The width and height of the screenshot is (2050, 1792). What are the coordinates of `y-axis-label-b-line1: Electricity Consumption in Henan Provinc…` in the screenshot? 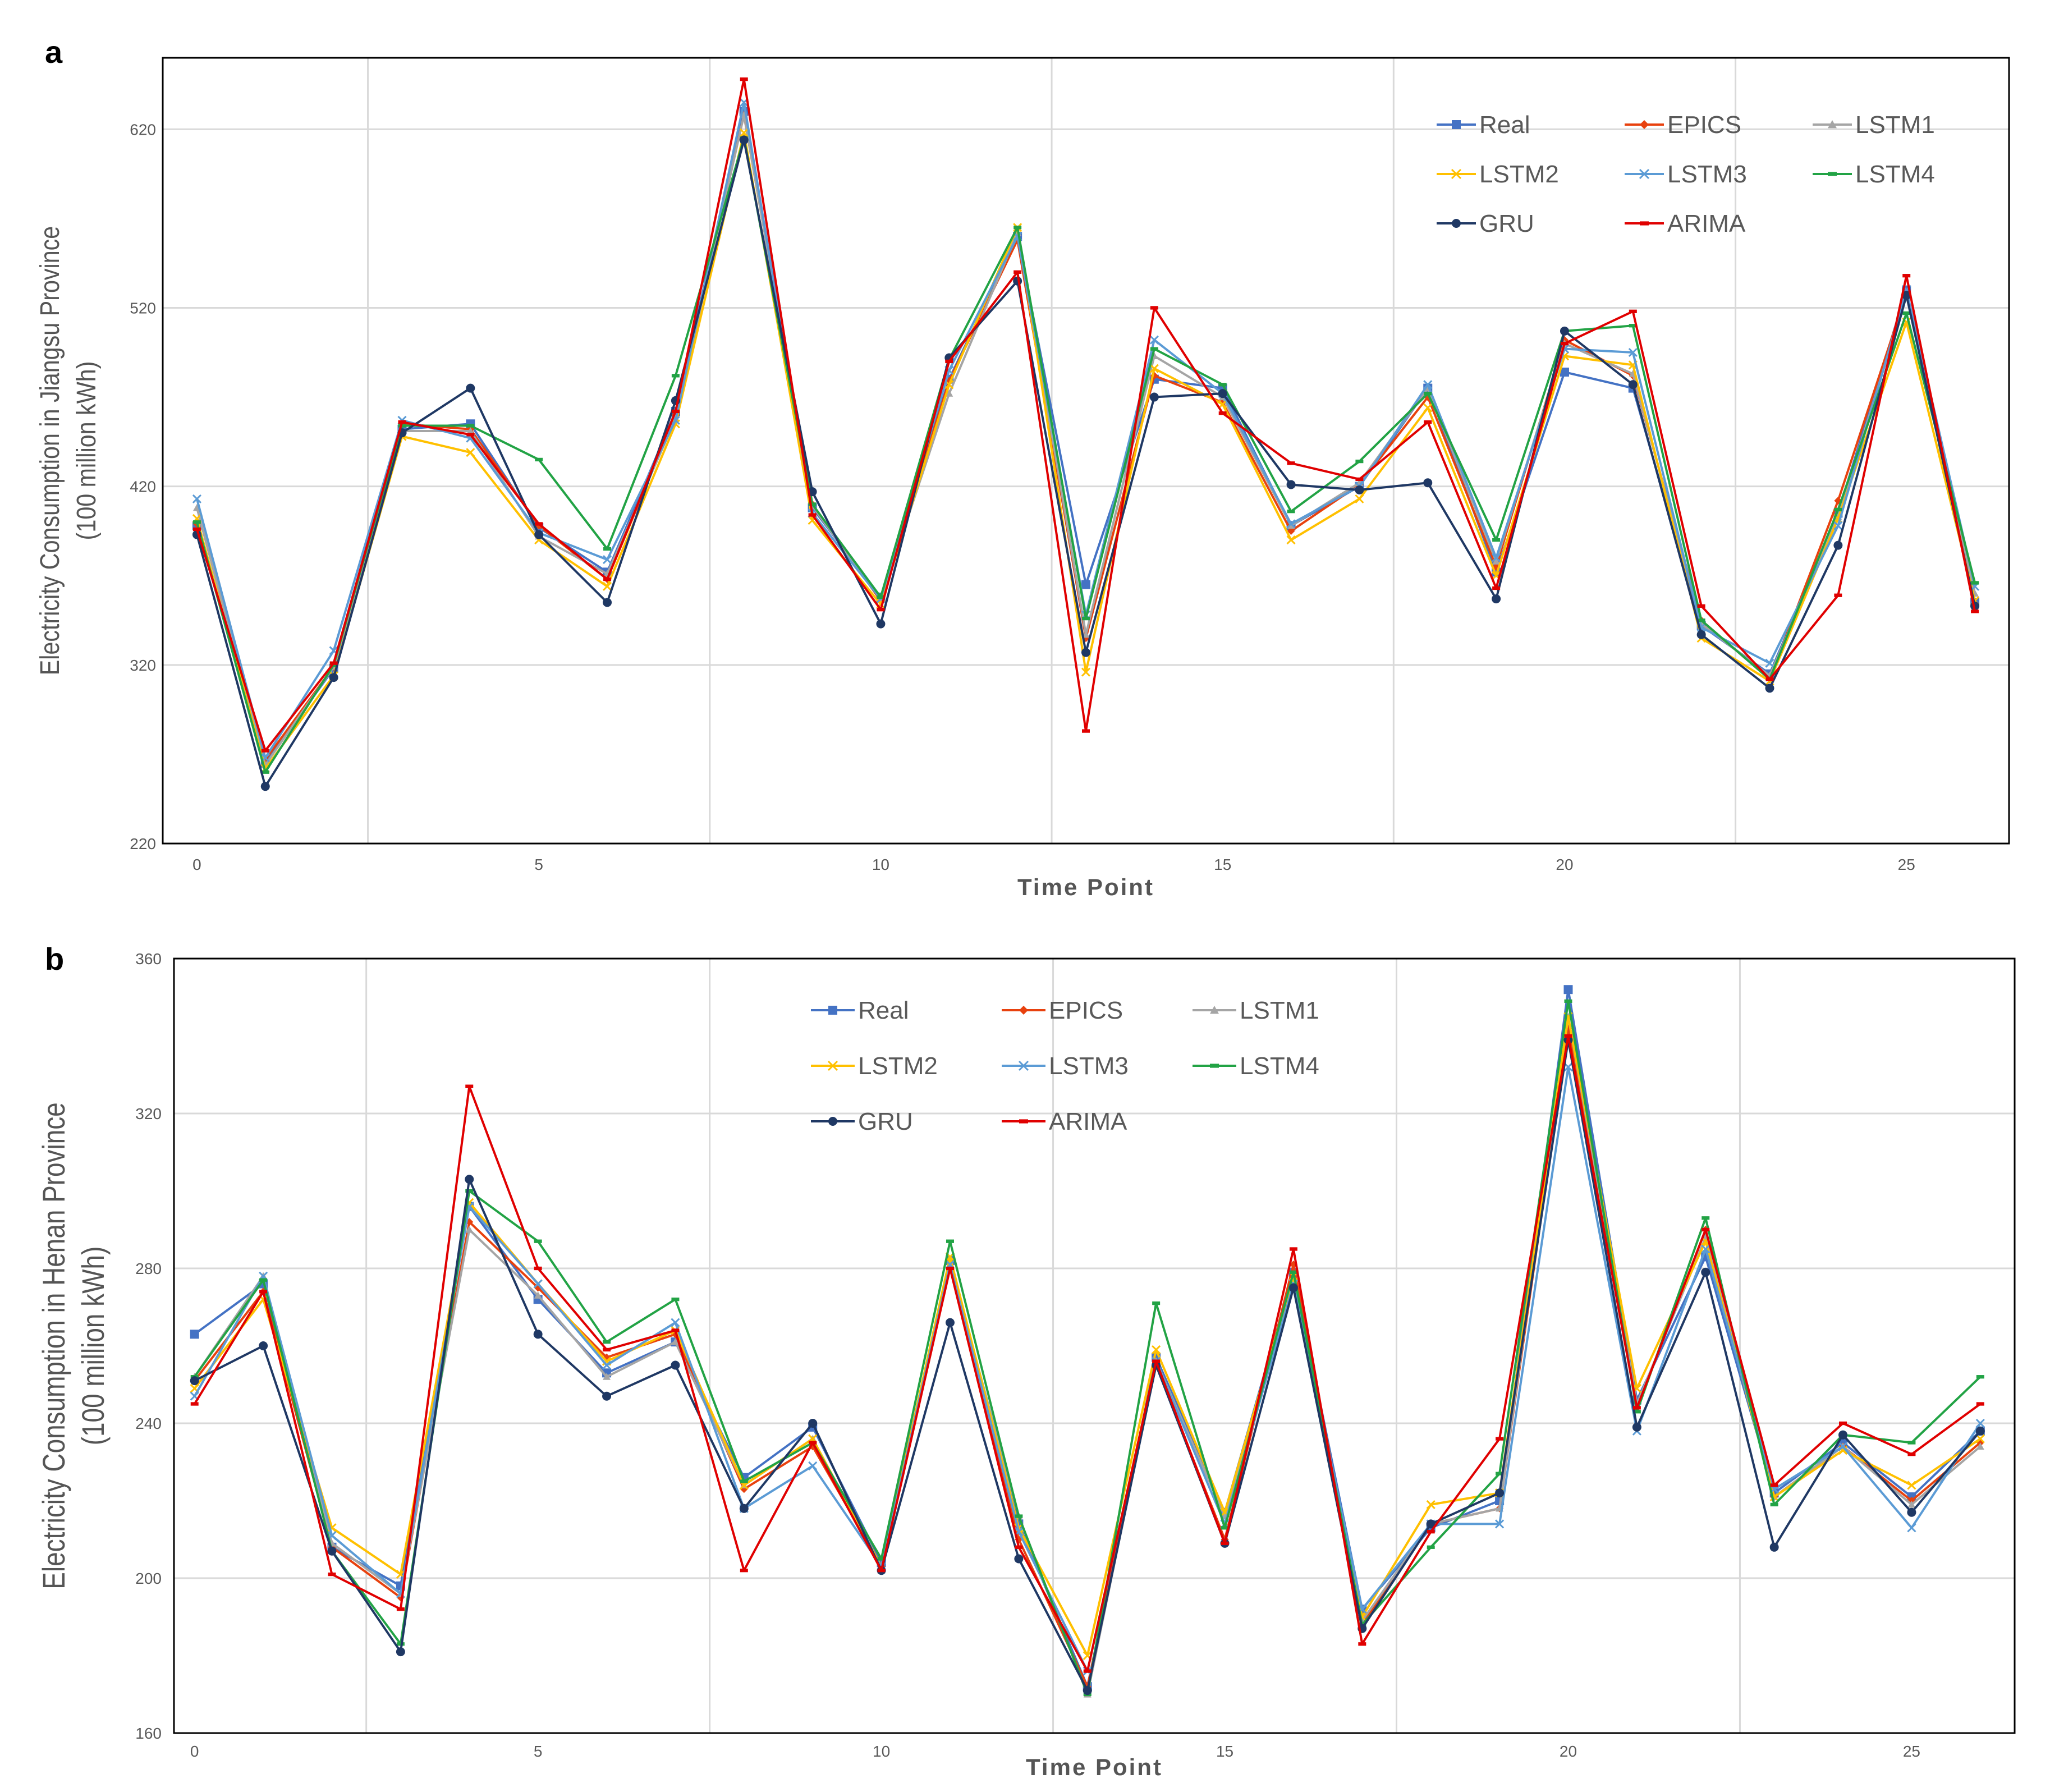 It's located at (54, 1346).